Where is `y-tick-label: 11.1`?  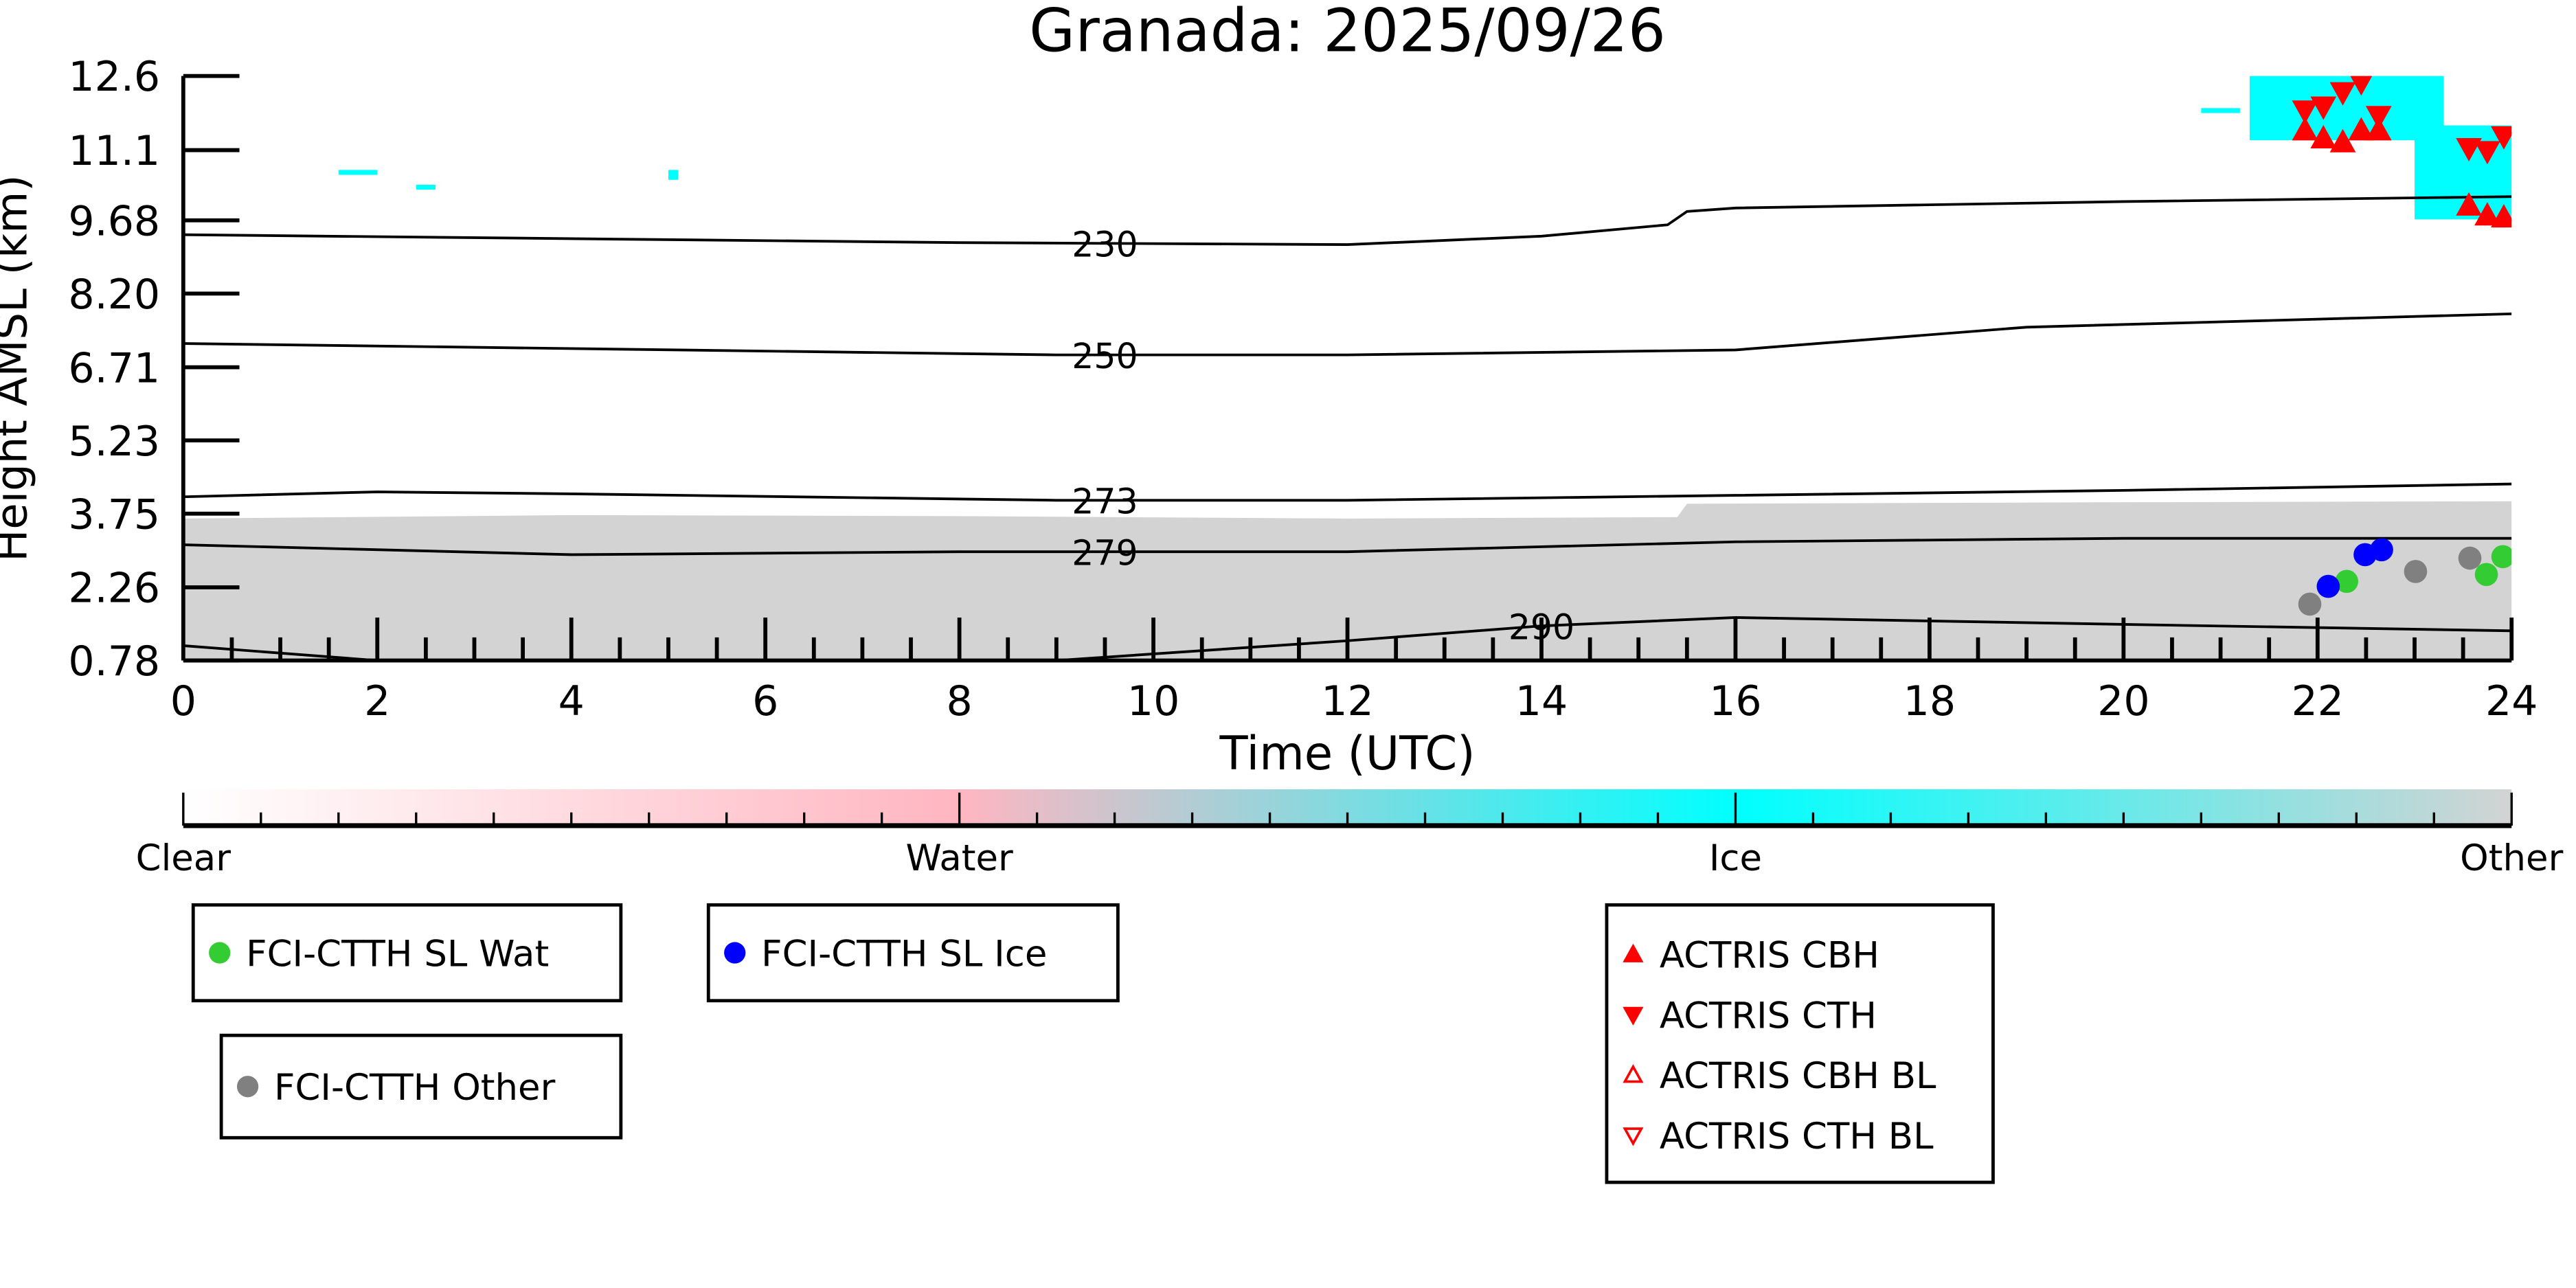 y-tick-label: 11.1 is located at coordinates (114, 151).